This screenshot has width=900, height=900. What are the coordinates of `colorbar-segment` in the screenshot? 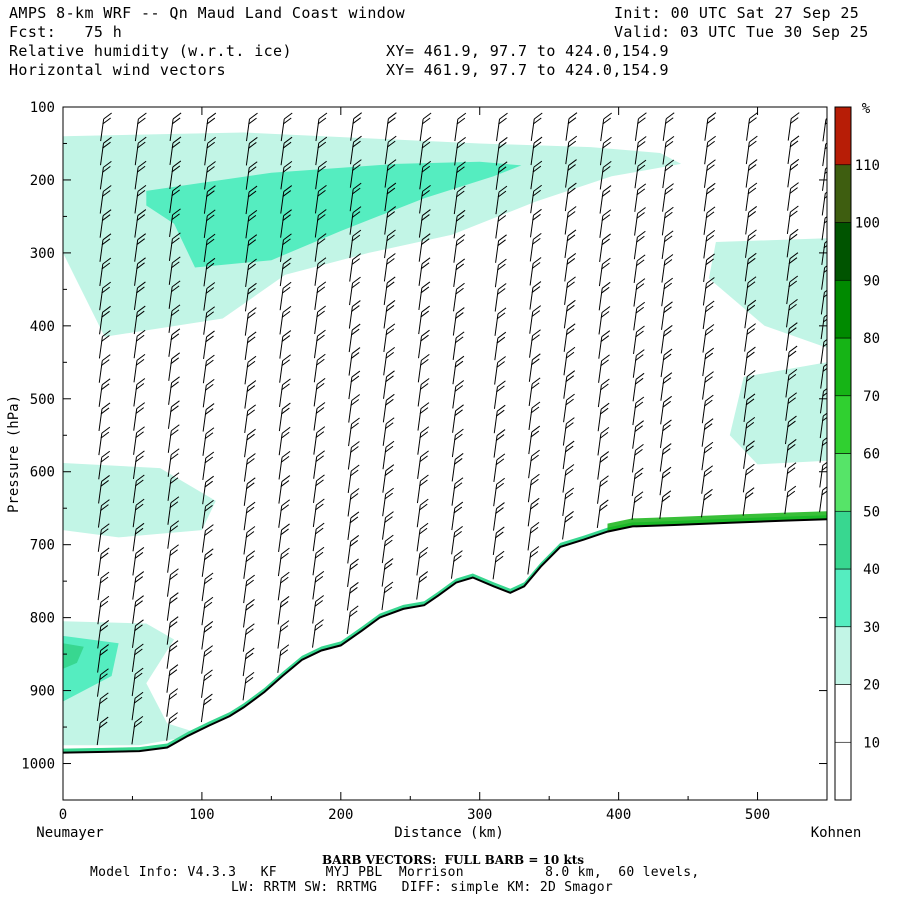 It's located at (843, 771).